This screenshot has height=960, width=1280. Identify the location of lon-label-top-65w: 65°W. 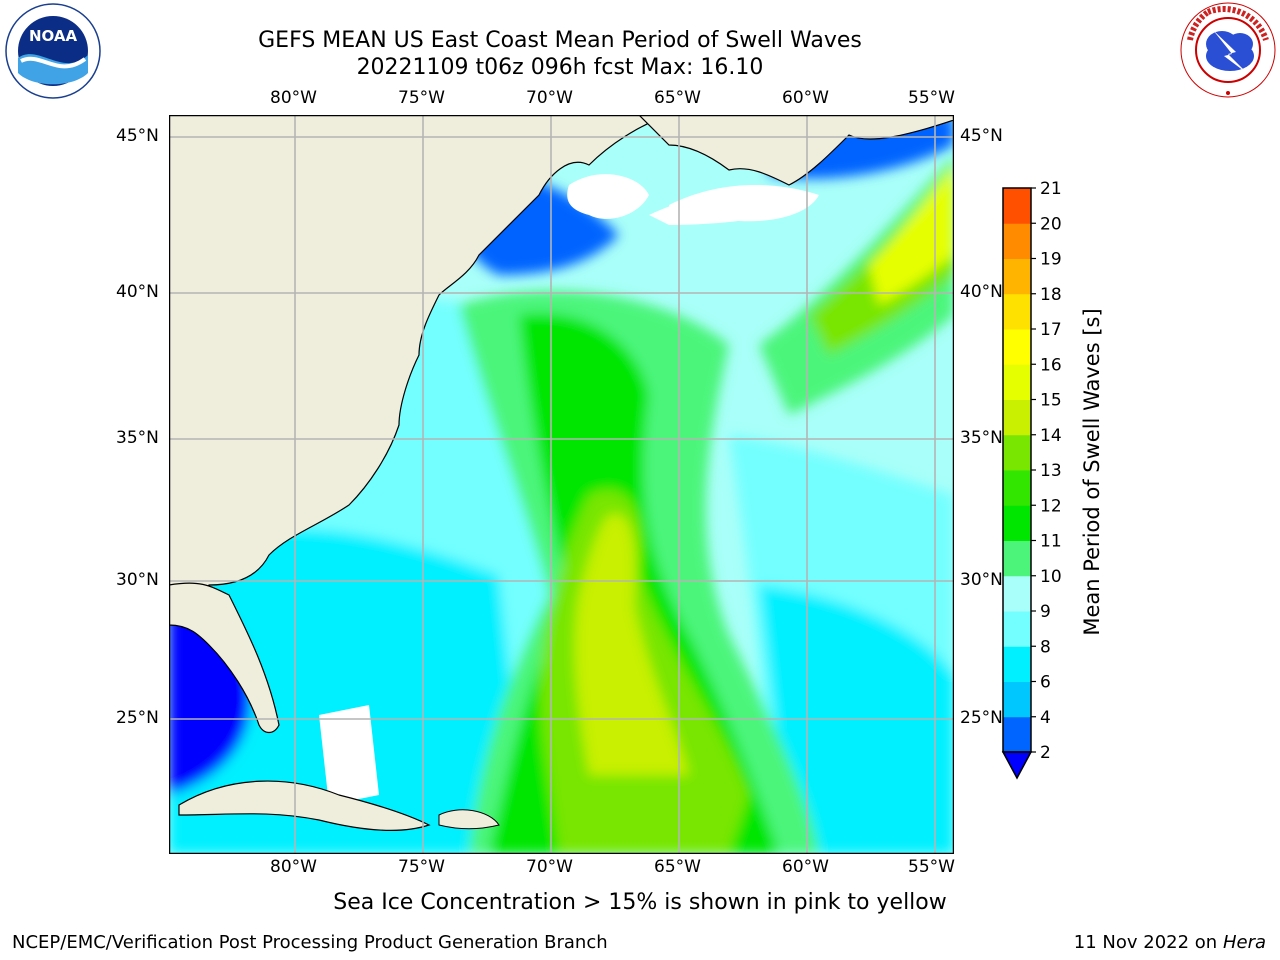
(677, 98).